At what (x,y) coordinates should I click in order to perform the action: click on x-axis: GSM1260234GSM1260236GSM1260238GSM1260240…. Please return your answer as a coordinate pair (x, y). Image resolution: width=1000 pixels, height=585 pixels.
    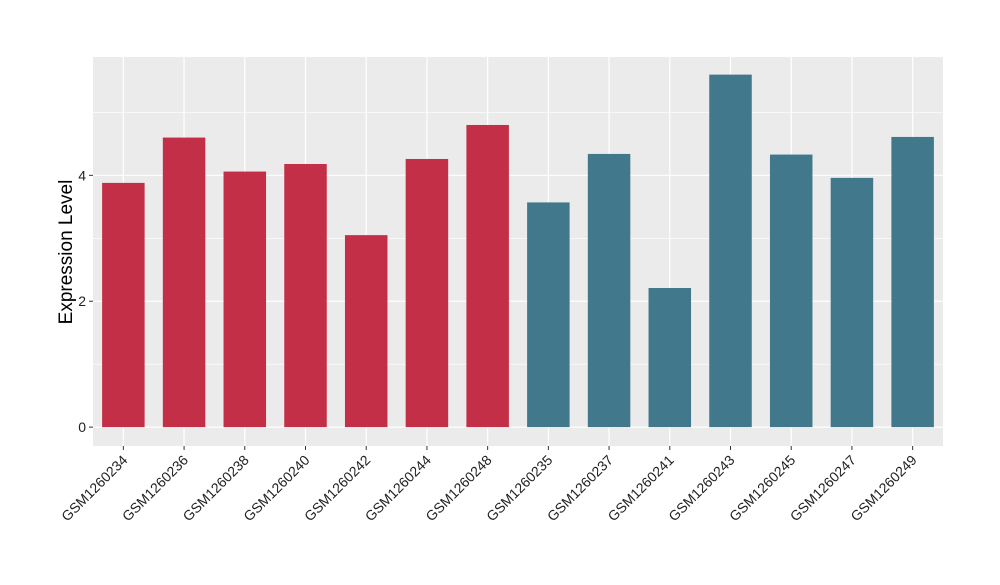
    Looking at the image, I should click on (489, 485).